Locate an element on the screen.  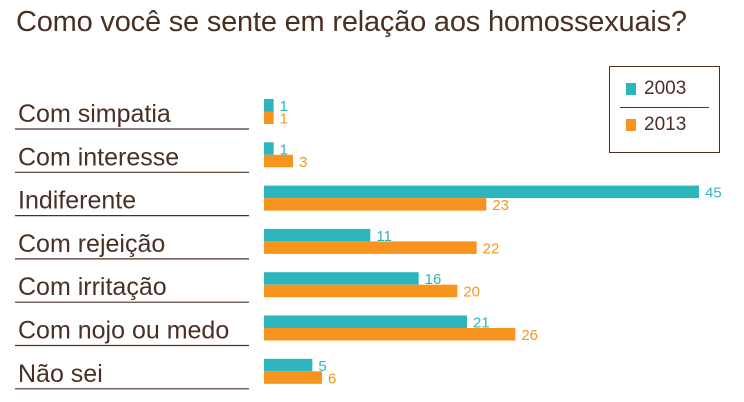
category-label-row-5: Com nojo ou medo is located at coordinates (123, 331).